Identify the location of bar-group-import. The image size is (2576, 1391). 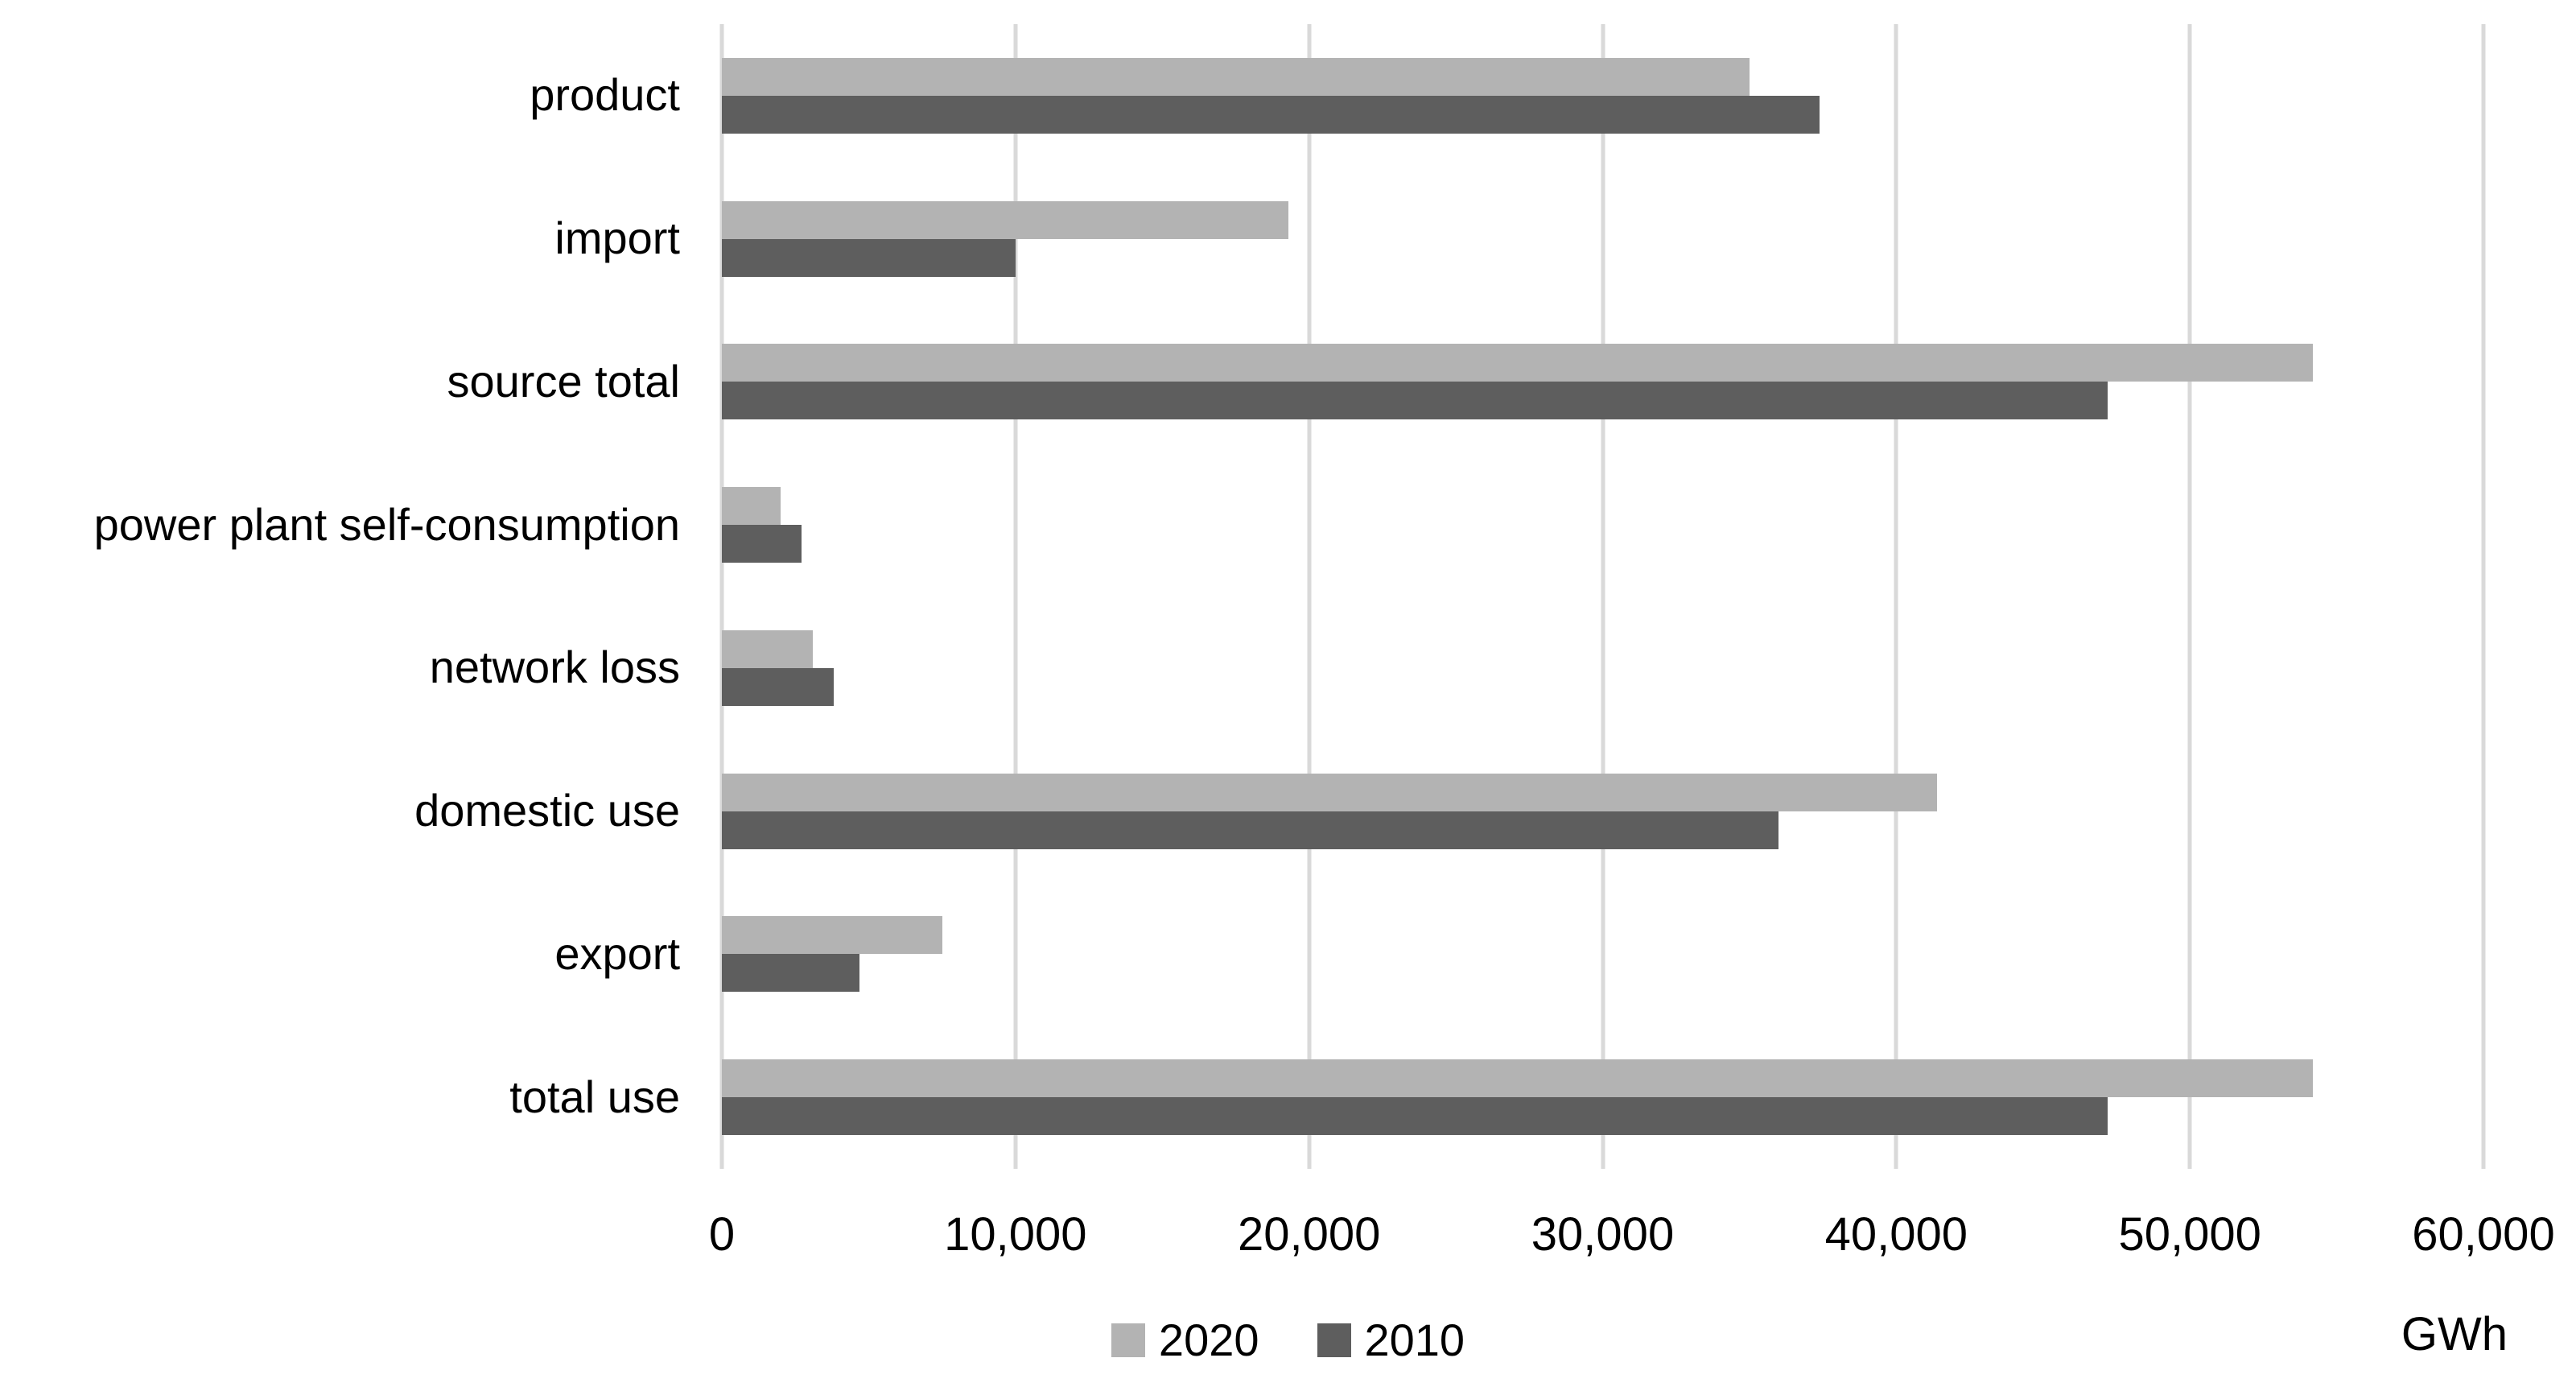
(1602, 238).